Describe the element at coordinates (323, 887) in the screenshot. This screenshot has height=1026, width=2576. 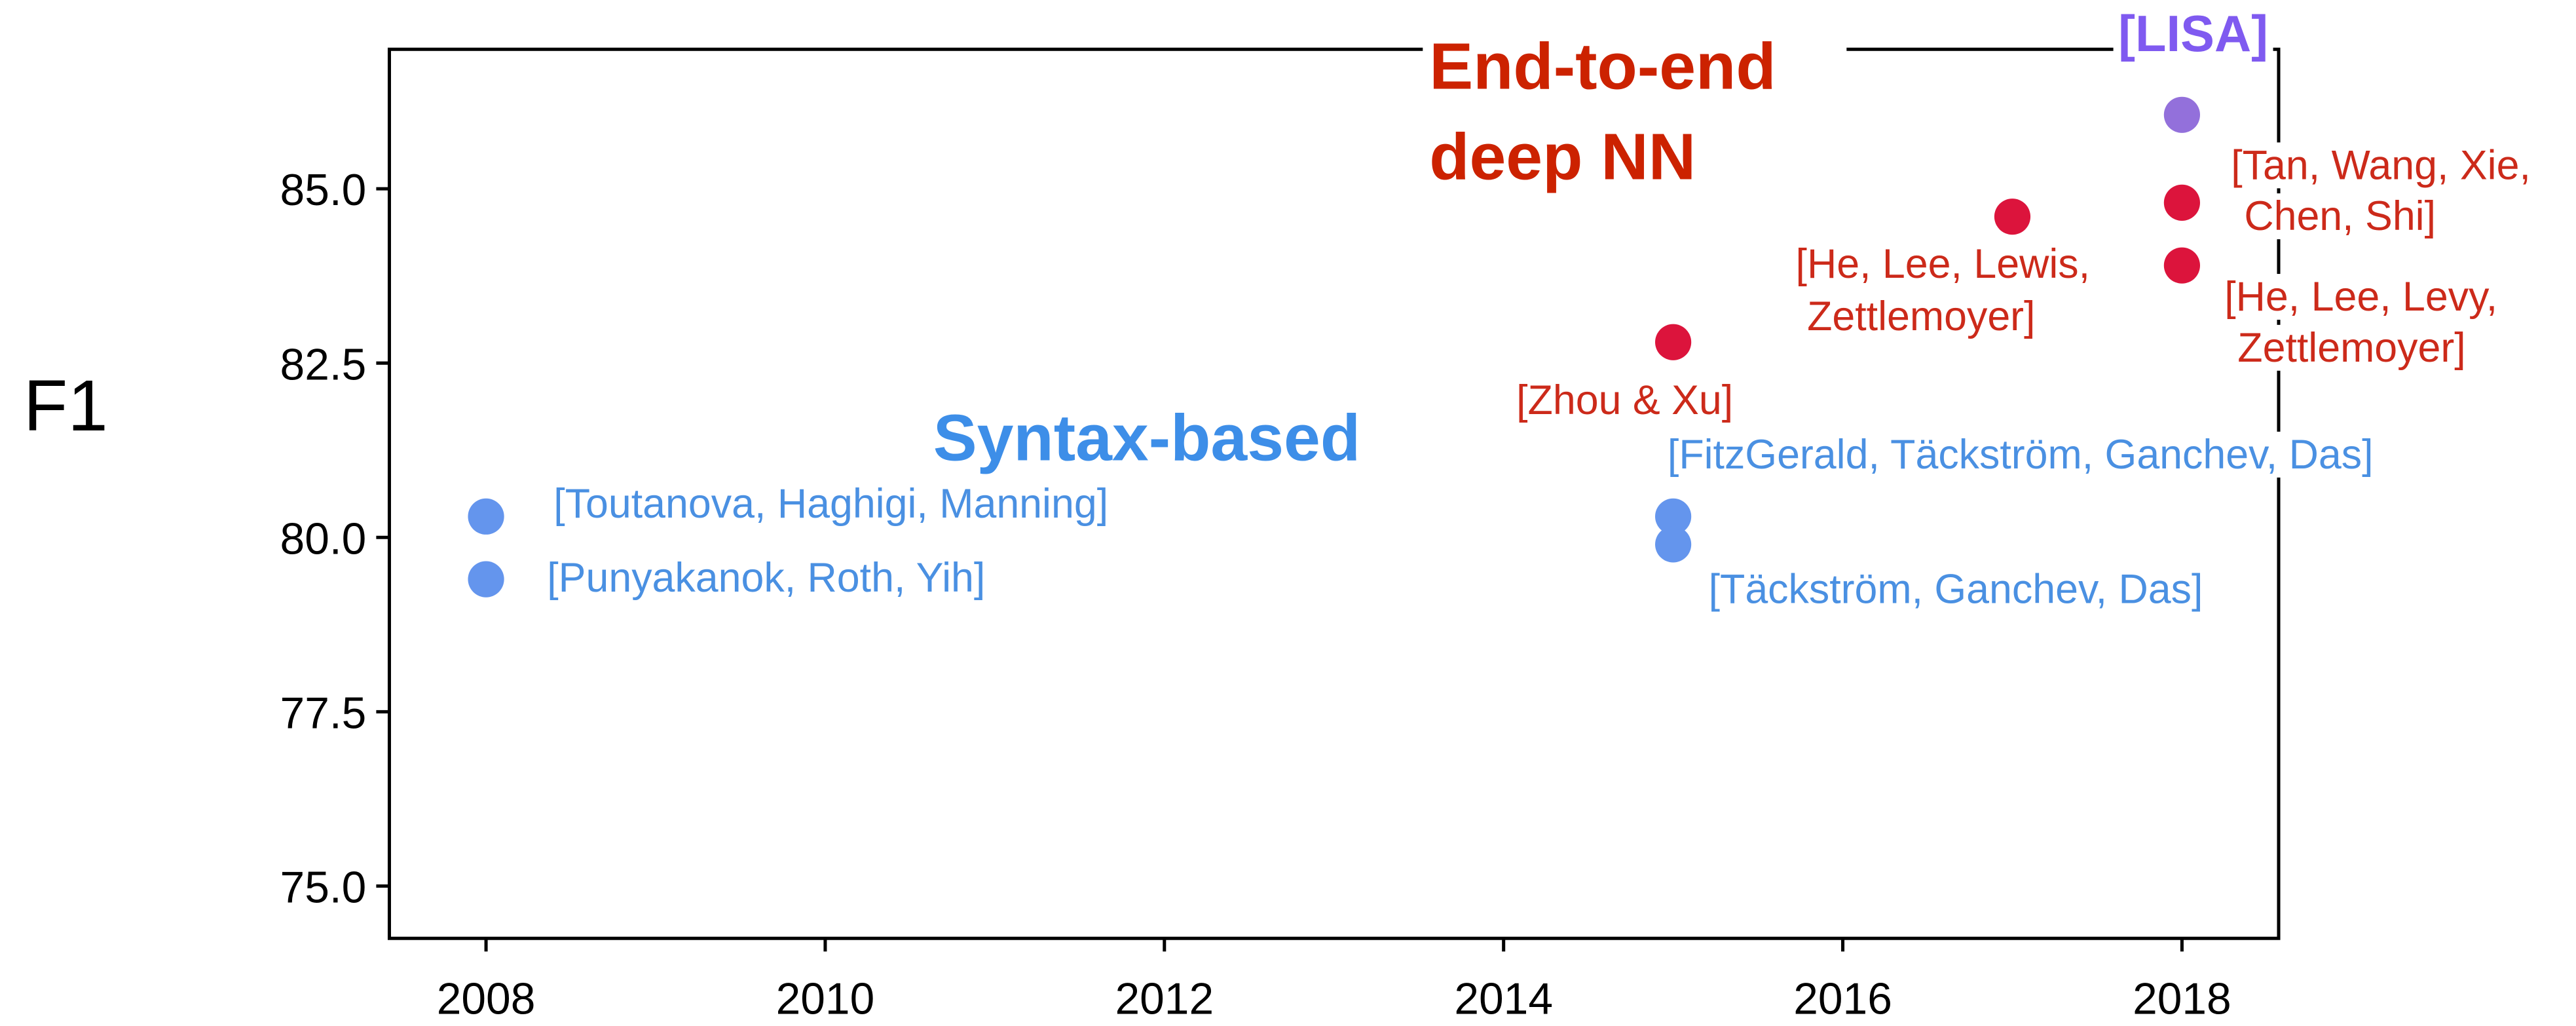
I see `y-tick-label: 75.0` at that location.